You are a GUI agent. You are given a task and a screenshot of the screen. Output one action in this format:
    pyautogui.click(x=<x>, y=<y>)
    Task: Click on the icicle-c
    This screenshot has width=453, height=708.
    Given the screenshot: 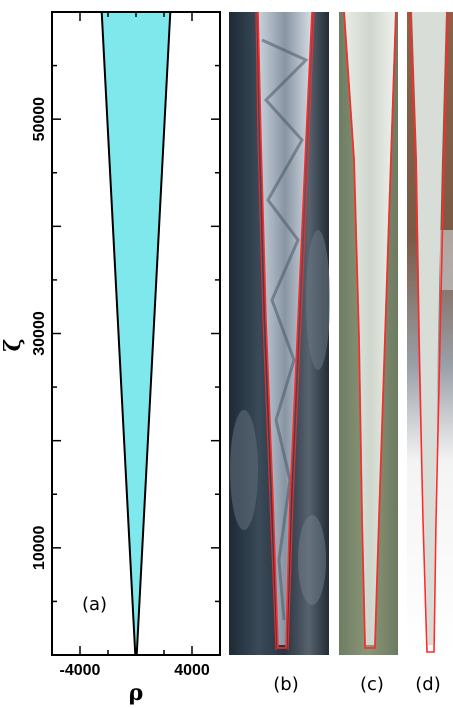 What is the action you would take?
    pyautogui.click(x=370, y=328)
    